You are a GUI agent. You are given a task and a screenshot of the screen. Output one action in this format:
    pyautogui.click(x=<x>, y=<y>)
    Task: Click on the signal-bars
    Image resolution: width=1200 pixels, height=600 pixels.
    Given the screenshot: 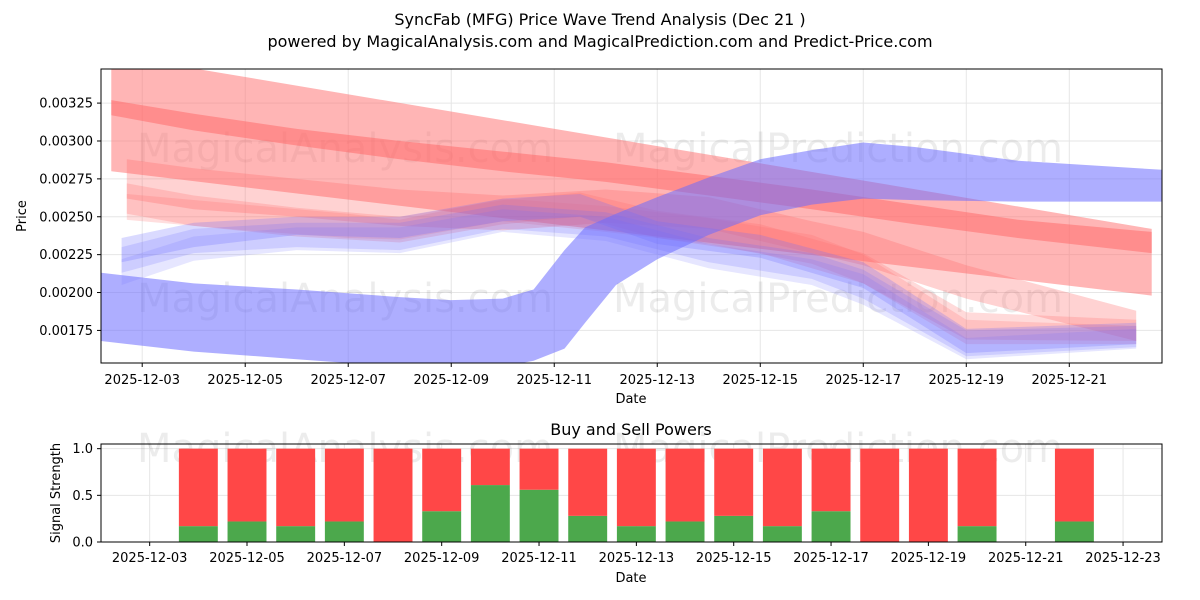 What is the action you would take?
    pyautogui.click(x=636, y=495)
    